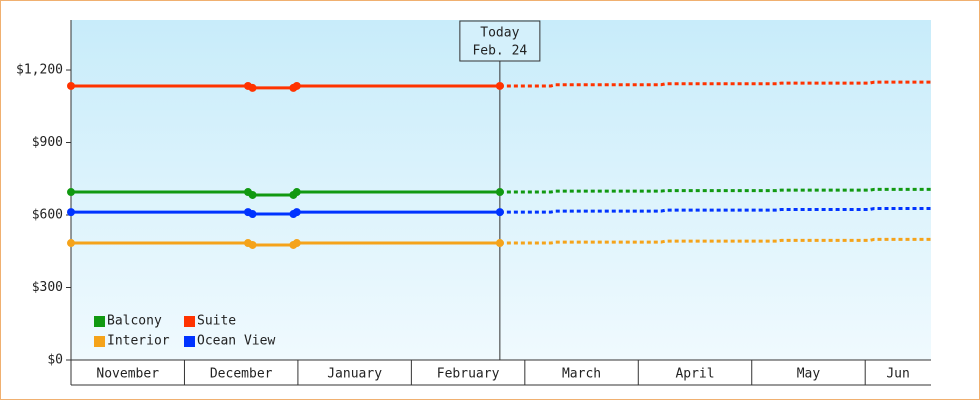 This screenshot has width=980, height=400. Describe the element at coordinates (897, 374) in the screenshot. I see `x-tick-label: Jun` at that location.